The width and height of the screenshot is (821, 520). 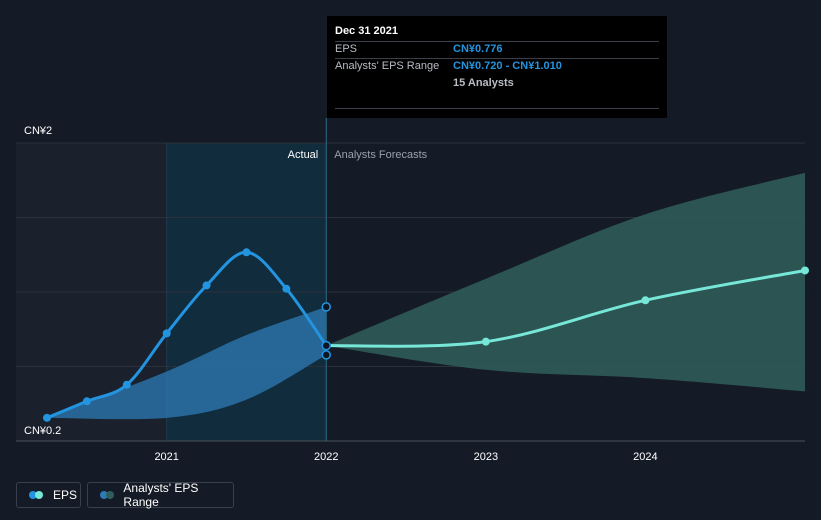 What do you see at coordinates (48, 495) in the screenshot?
I see `legend-eps: EPS` at bounding box center [48, 495].